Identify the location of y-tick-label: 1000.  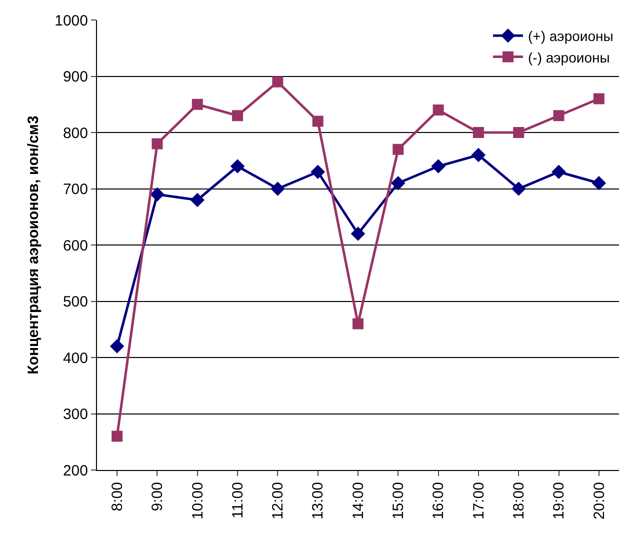
(71, 21).